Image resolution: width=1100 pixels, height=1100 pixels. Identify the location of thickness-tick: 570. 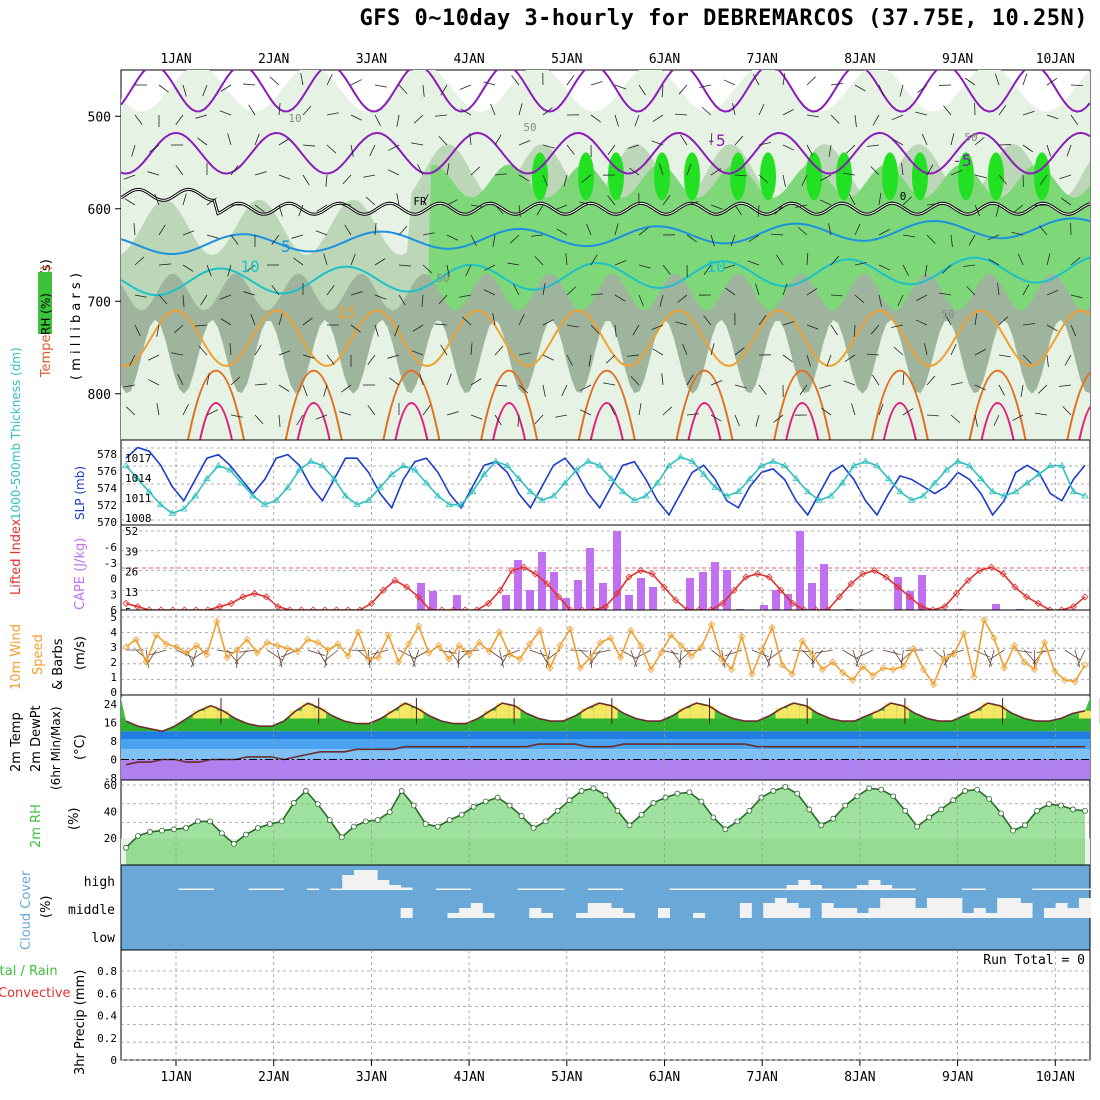
(107, 522).